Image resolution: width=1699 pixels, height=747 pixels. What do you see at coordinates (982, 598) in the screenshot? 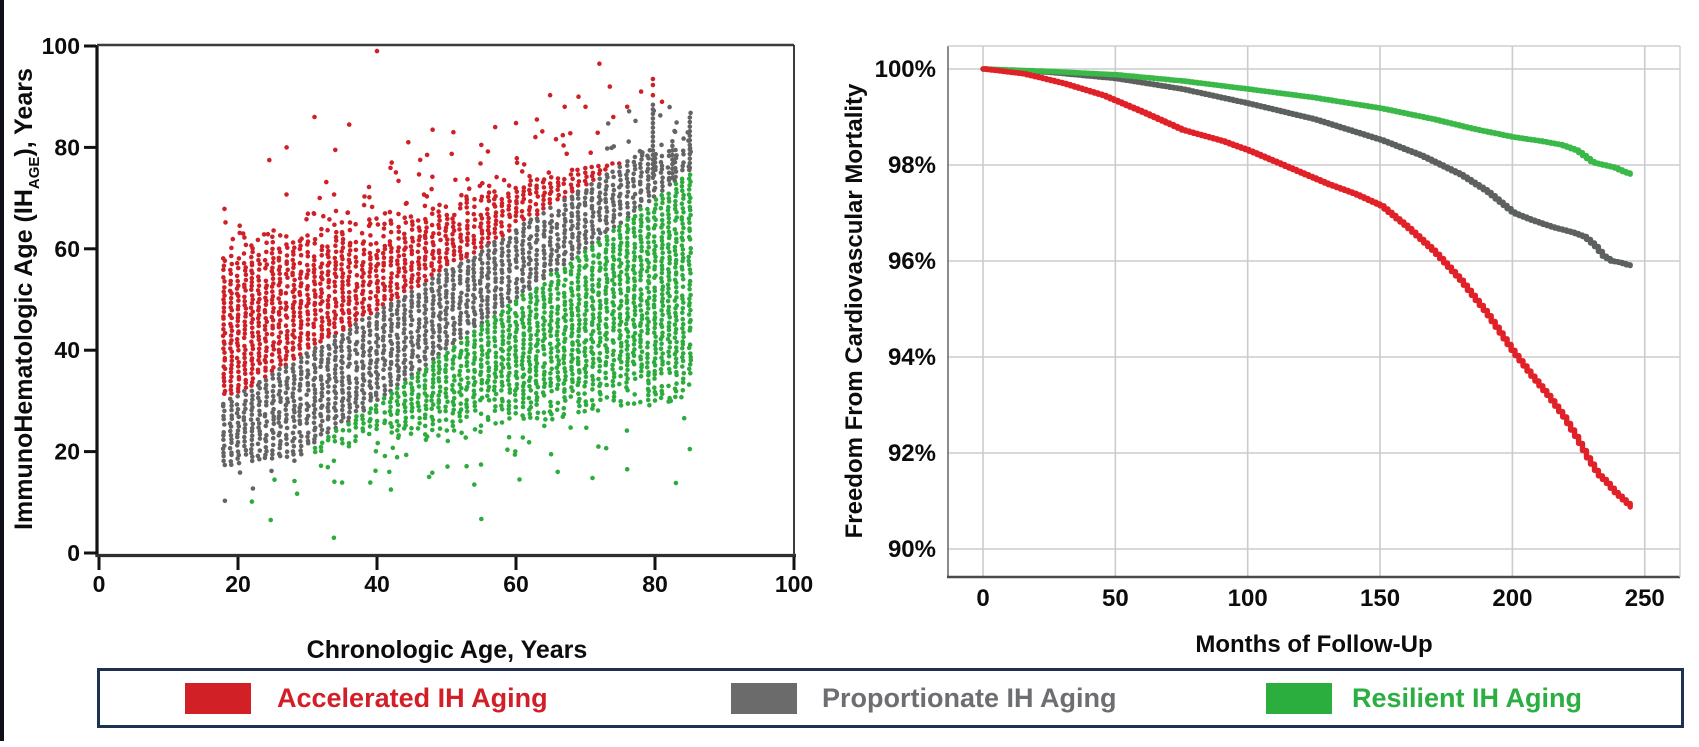
I see `survival-x-tick-label: 0` at bounding box center [982, 598].